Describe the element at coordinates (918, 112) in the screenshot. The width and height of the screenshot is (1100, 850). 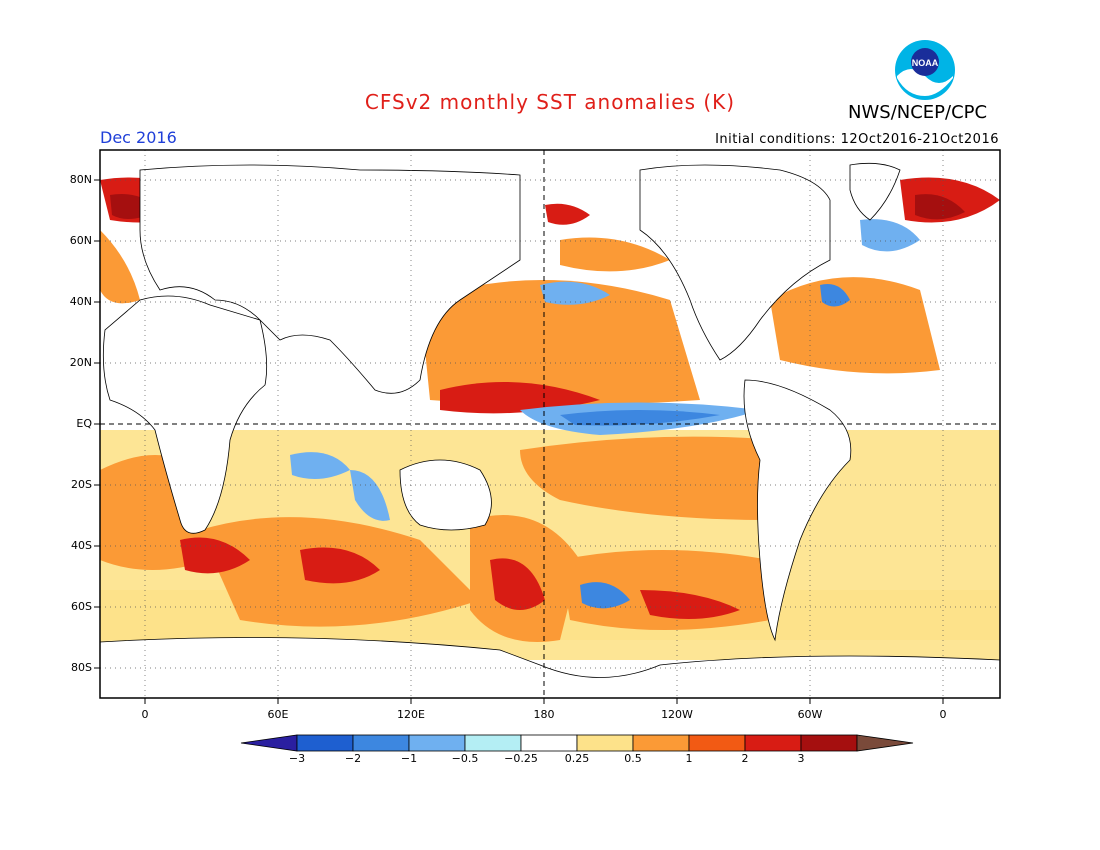
I see `agency-label: NWS/NCEP/CPC` at that location.